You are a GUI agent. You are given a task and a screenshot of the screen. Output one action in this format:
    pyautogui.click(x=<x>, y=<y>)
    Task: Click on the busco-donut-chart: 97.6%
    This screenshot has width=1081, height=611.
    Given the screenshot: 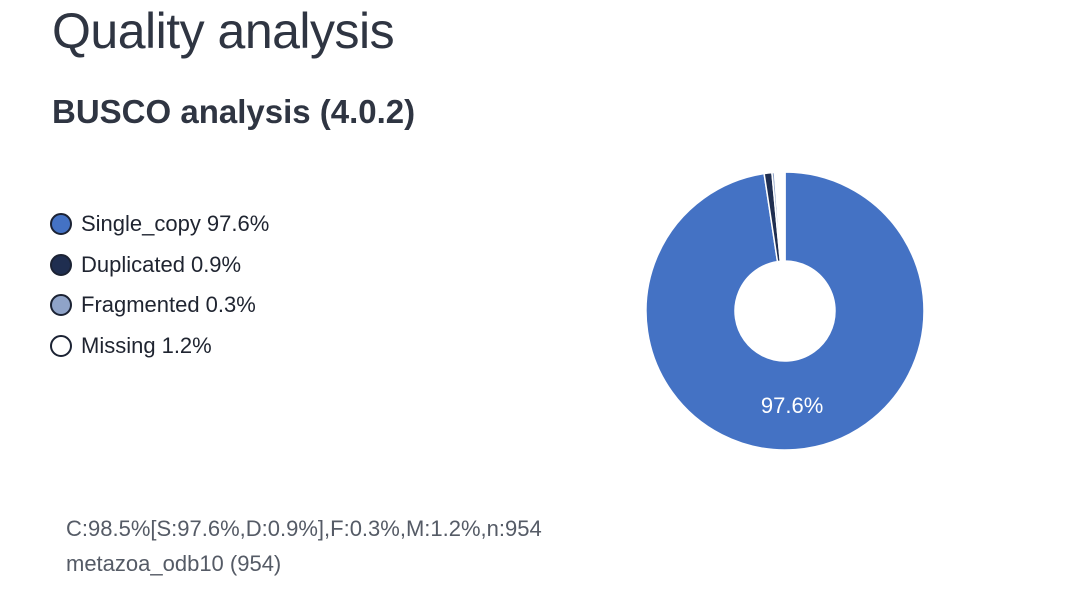 What is the action you would take?
    pyautogui.click(x=785, y=311)
    